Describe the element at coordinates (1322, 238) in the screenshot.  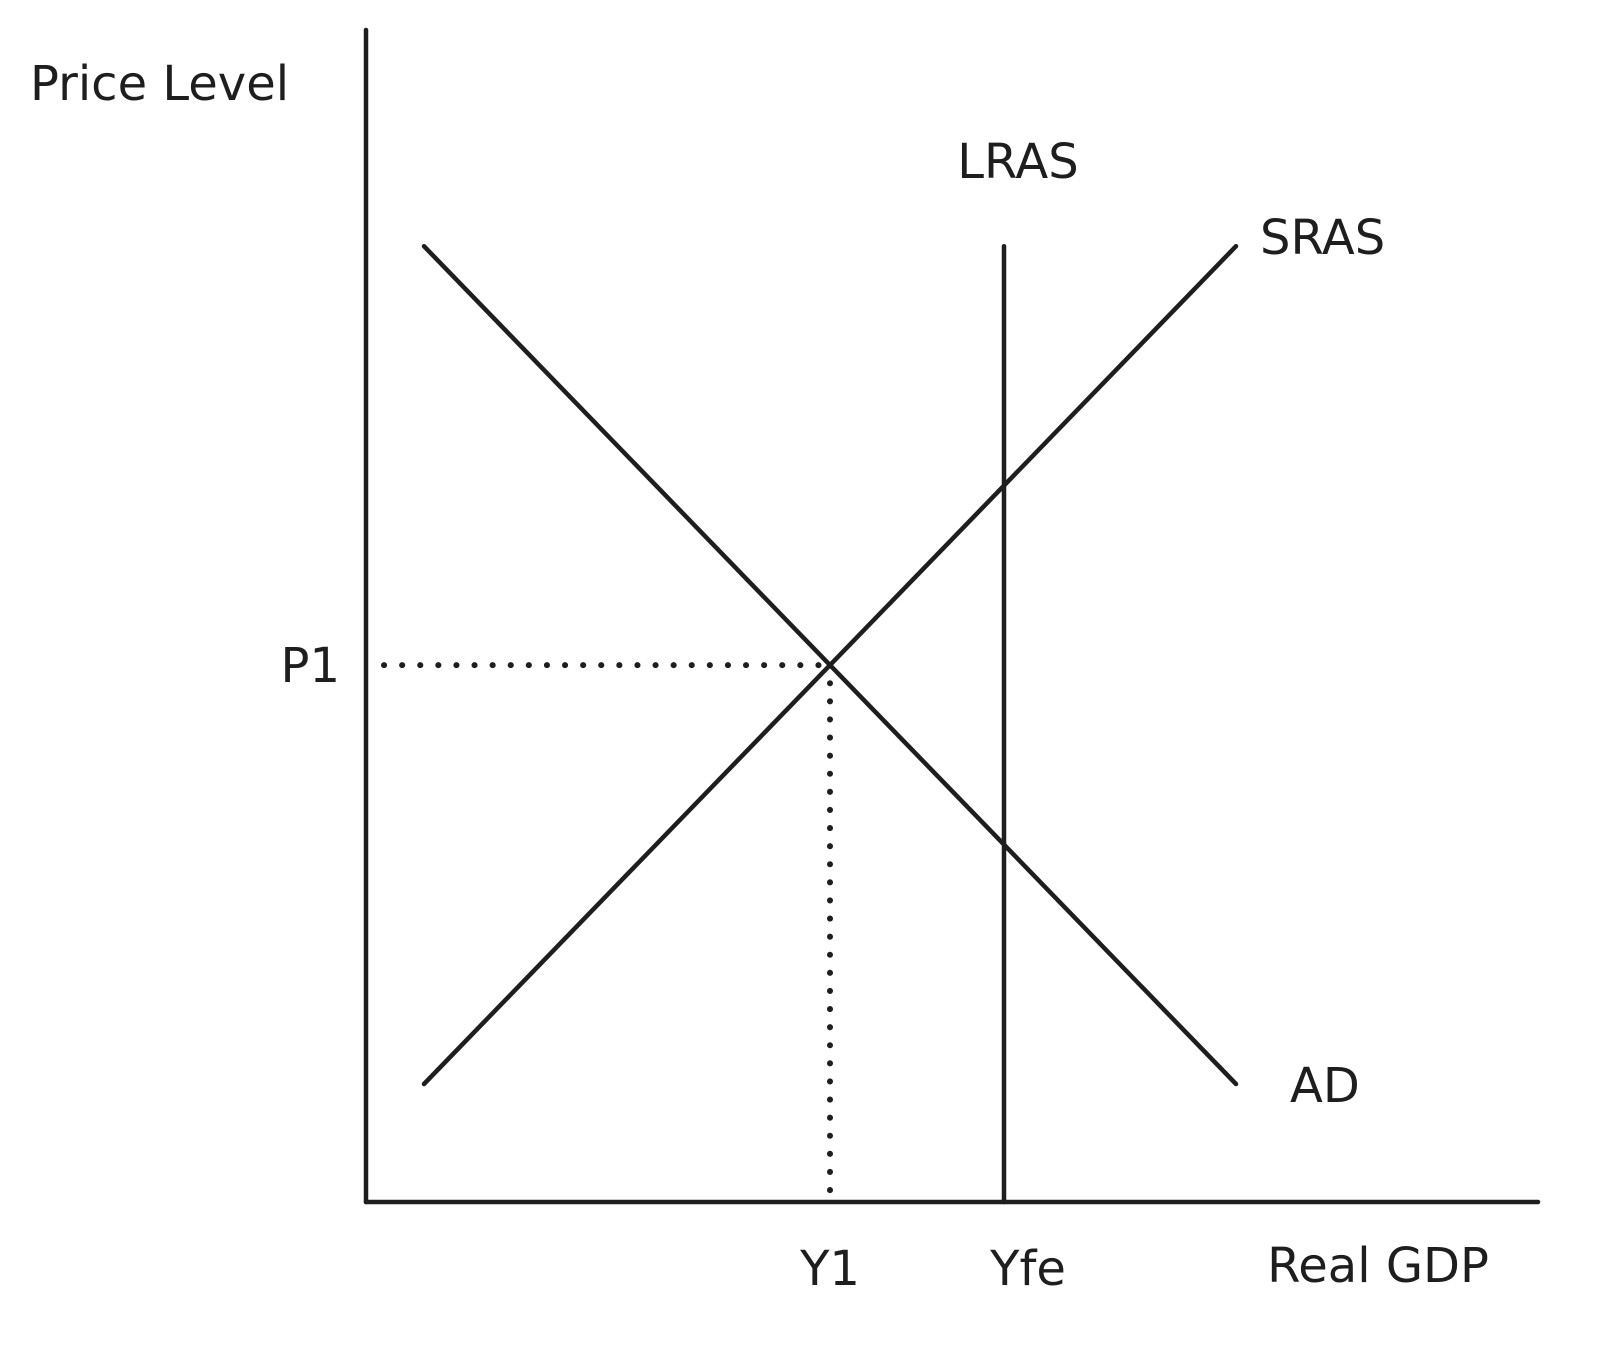
I see `sras-curve-label: SRAS` at that location.